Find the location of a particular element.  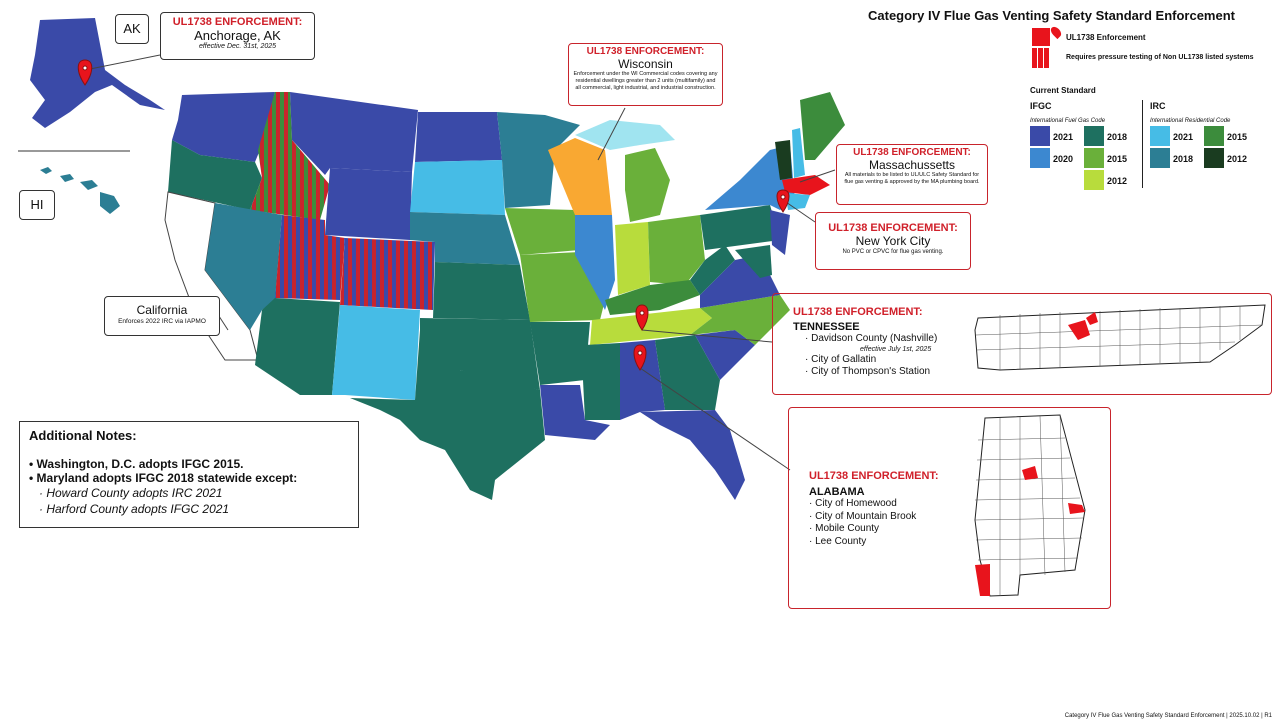

michigan-upper is located at coordinates (625, 135).